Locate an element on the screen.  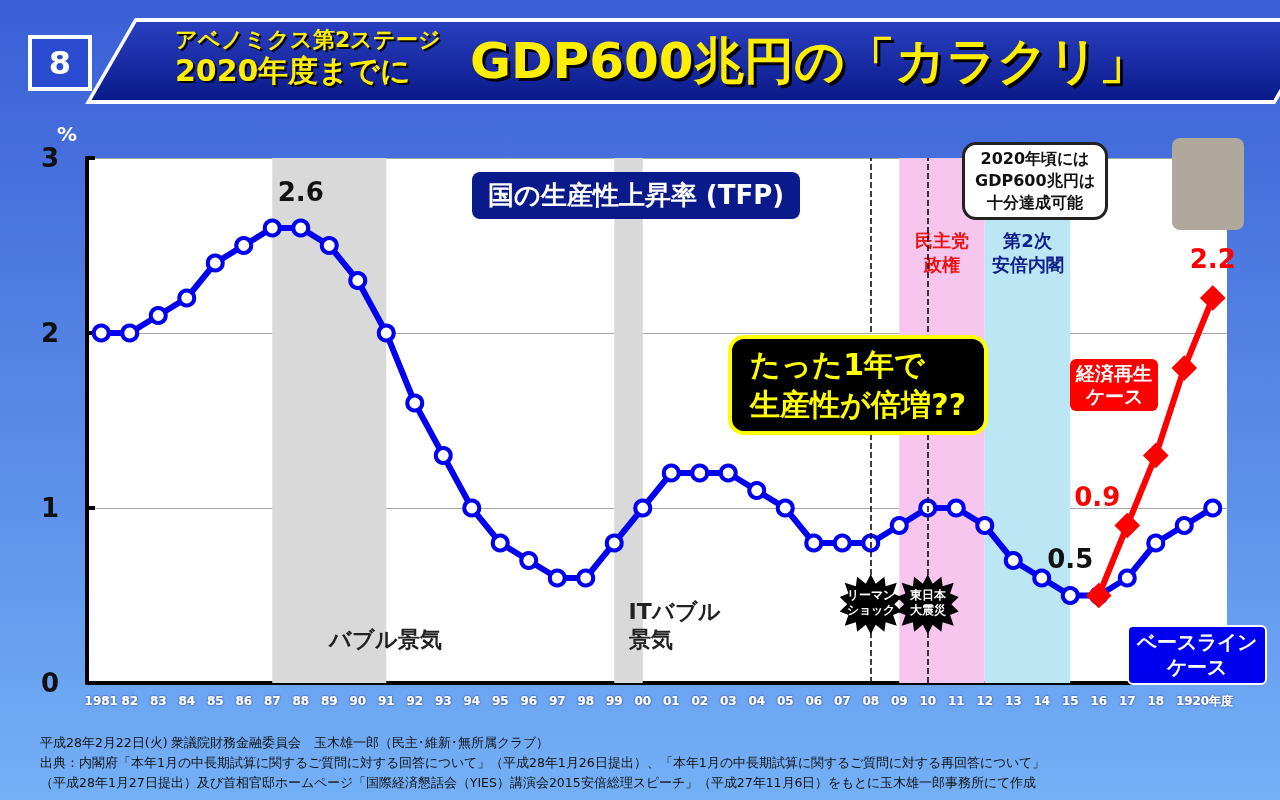
annotation: たった1年で生産性が倍増?? is located at coordinates (858, 384).